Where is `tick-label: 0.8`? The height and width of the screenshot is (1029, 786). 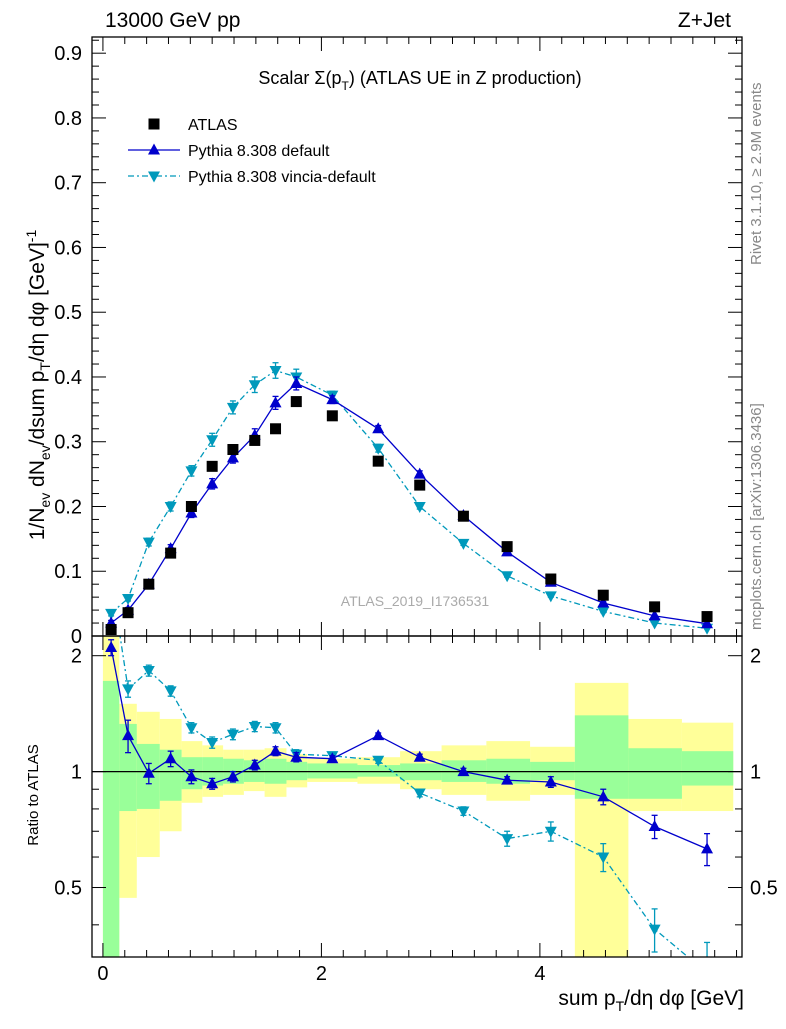 tick-label: 0.8 is located at coordinates (68, 119).